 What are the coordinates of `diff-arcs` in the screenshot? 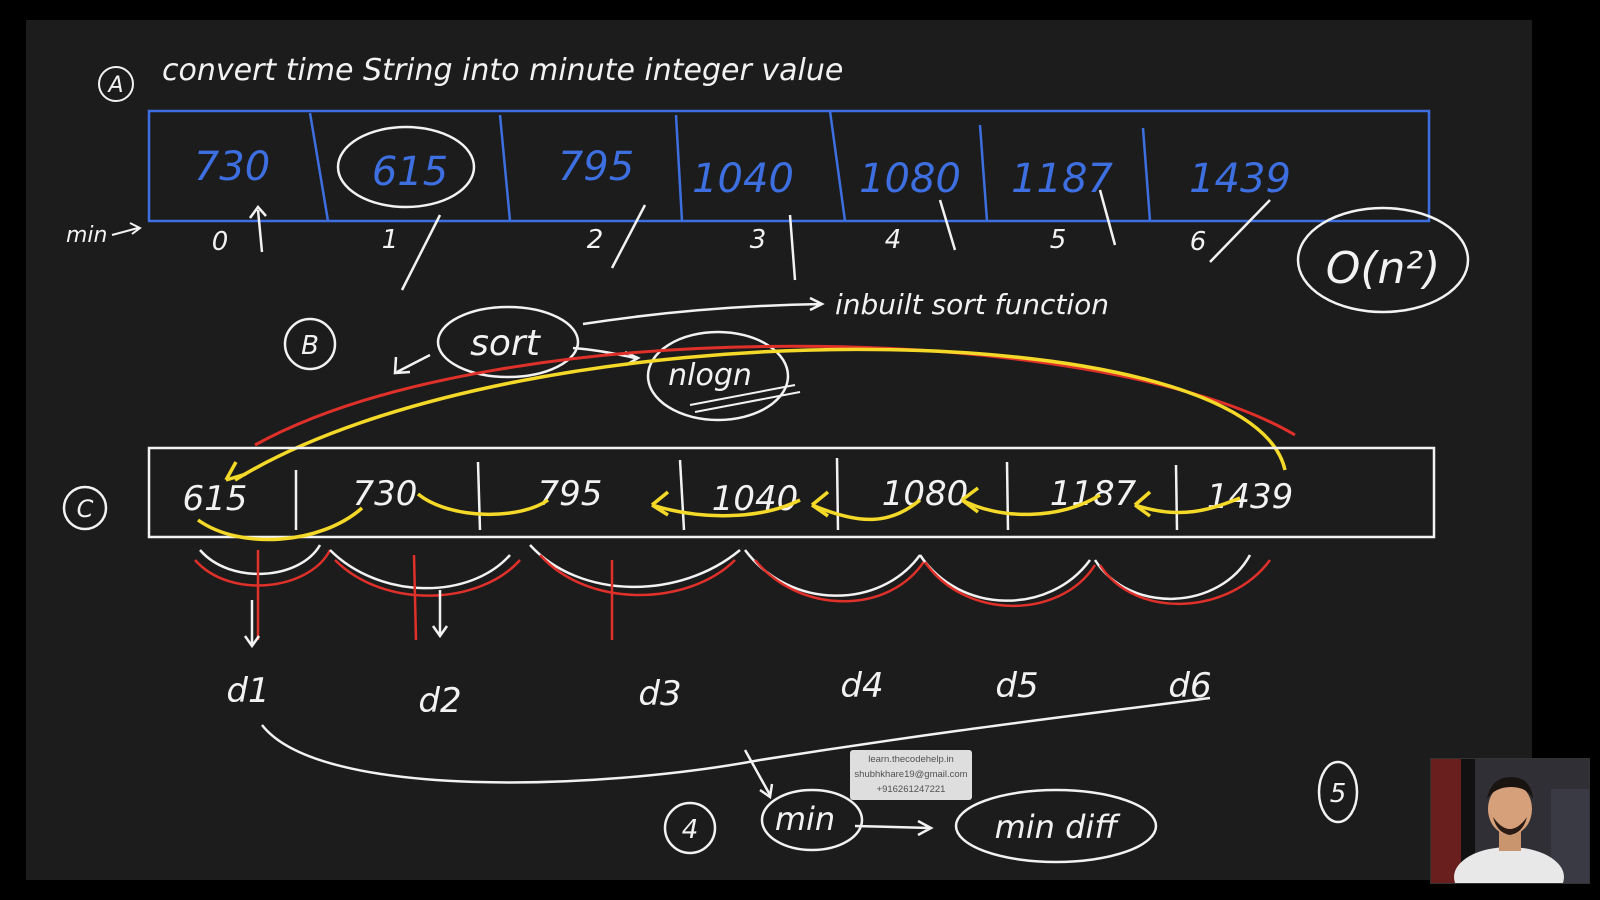 It's located at (733, 576).